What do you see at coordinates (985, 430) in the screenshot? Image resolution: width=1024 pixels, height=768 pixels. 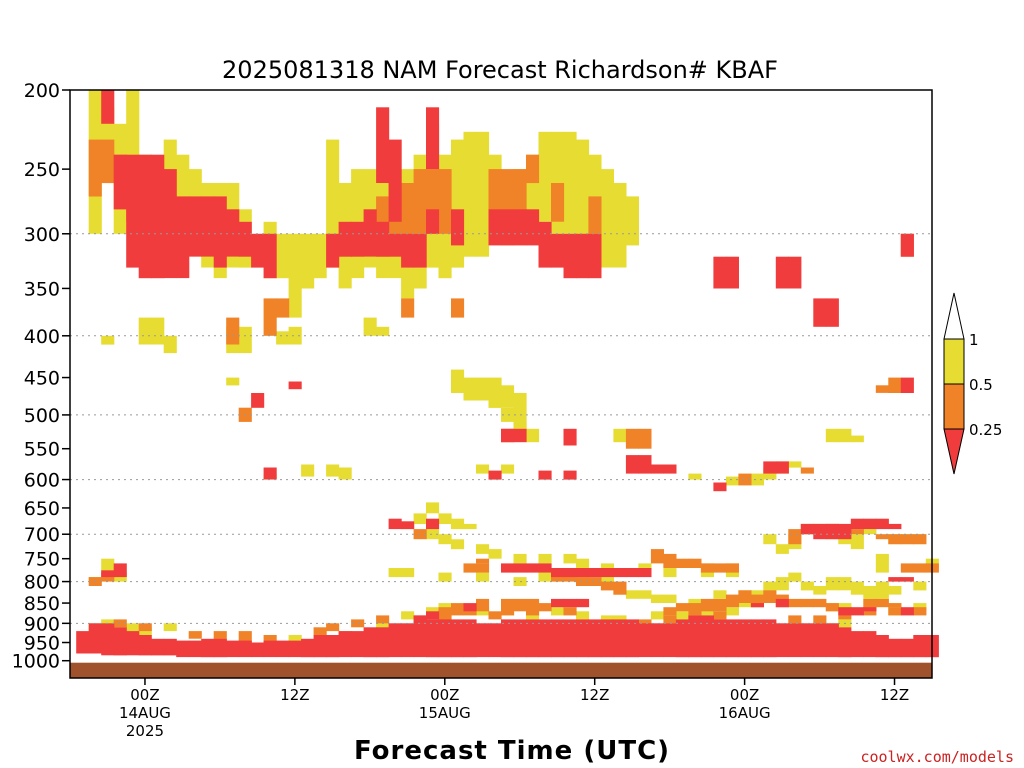 I see `colorbar-label: 0.25` at bounding box center [985, 430].